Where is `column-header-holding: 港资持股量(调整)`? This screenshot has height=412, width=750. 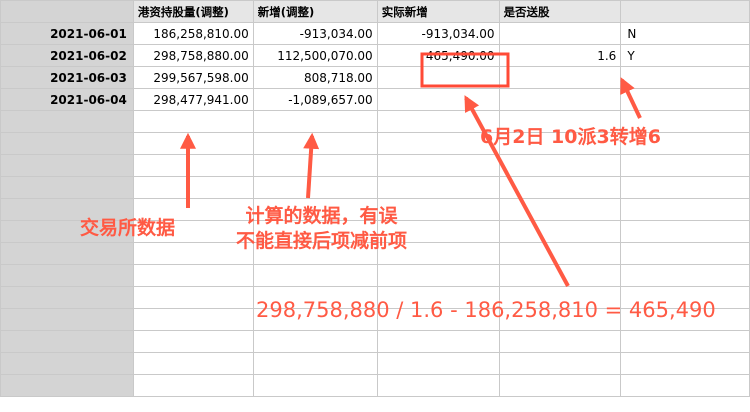
column-header-holding: 港资持股量(调整) is located at coordinates (193, 11).